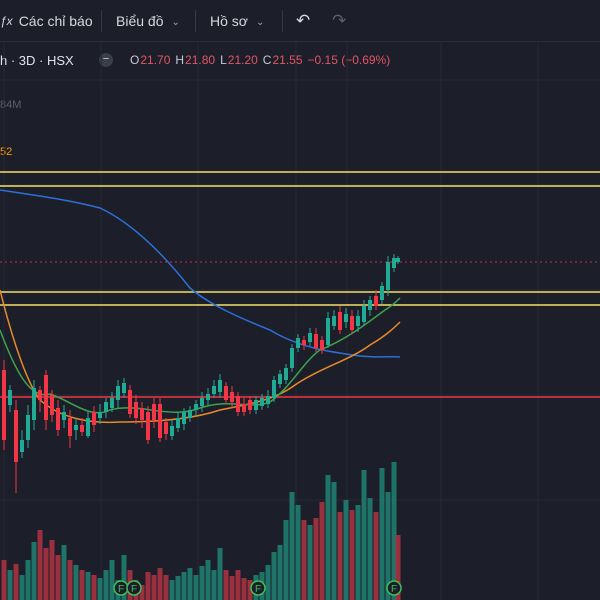  I want to click on symbol-legend: h · 3D · HSX, so click(37, 60).